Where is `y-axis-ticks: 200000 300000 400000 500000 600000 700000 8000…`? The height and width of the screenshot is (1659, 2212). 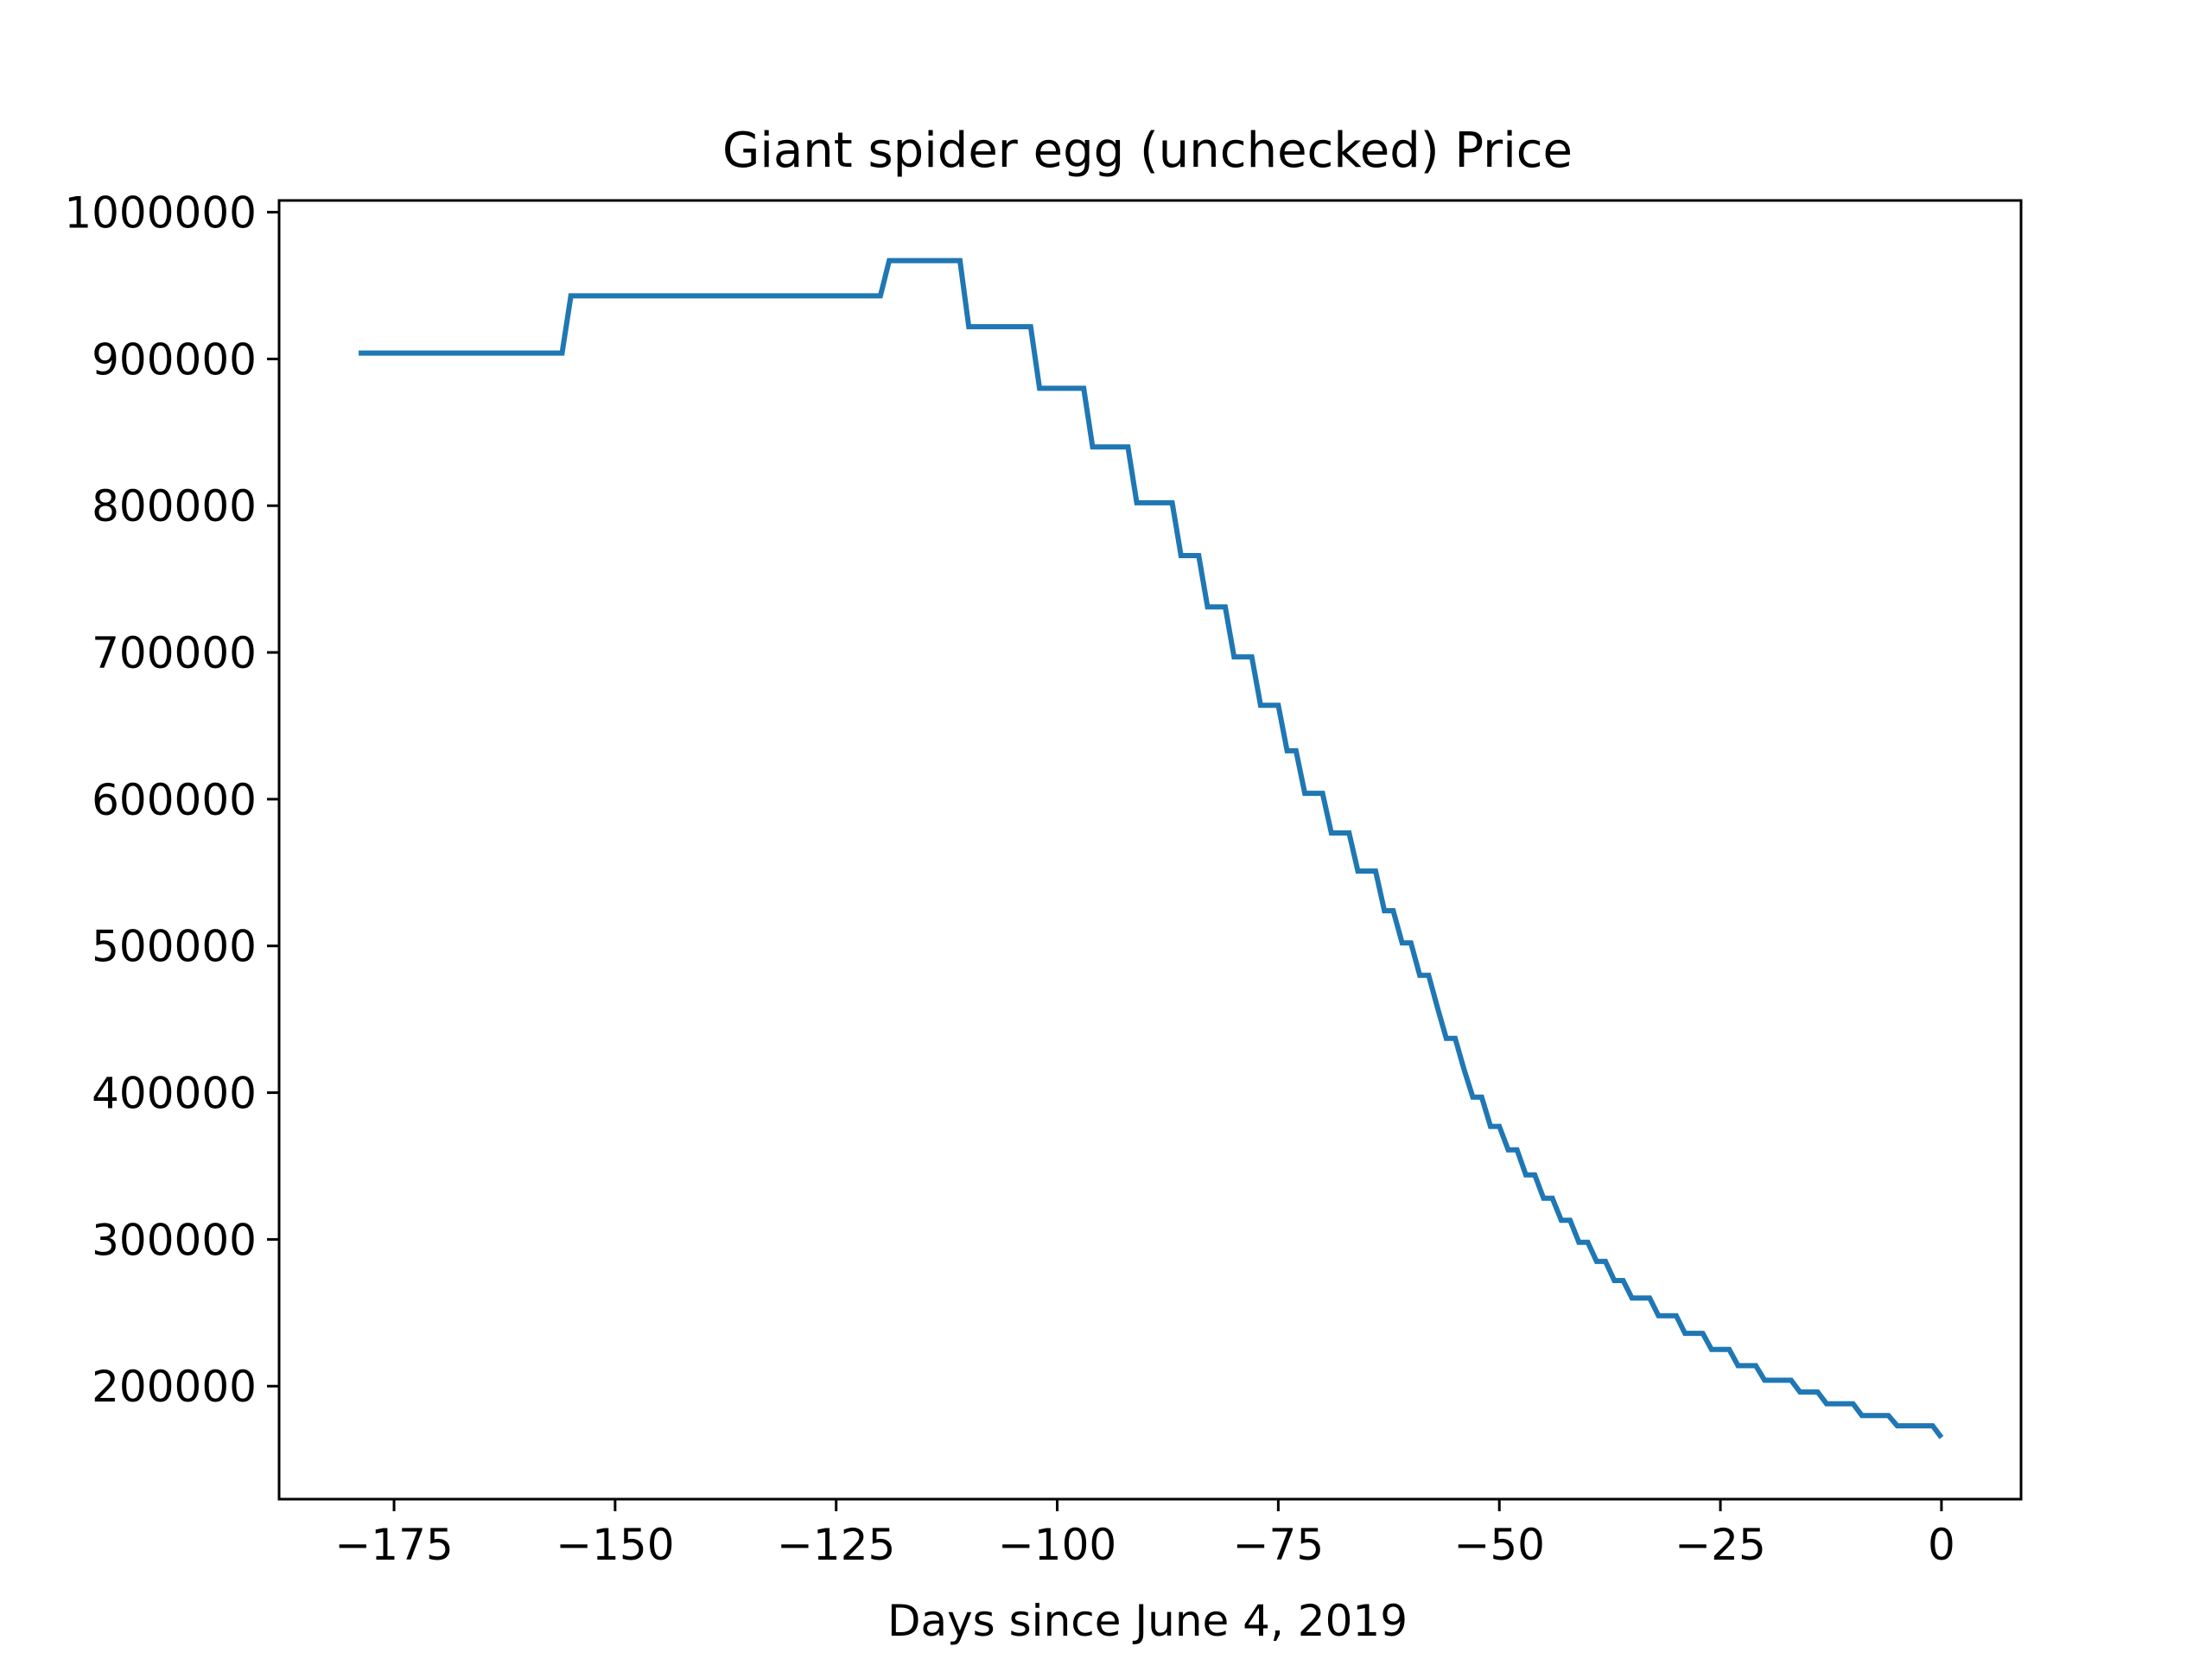
y-axis-ticks: 200000 300000 400000 500000 600000 700000 8000… is located at coordinates (171, 800).